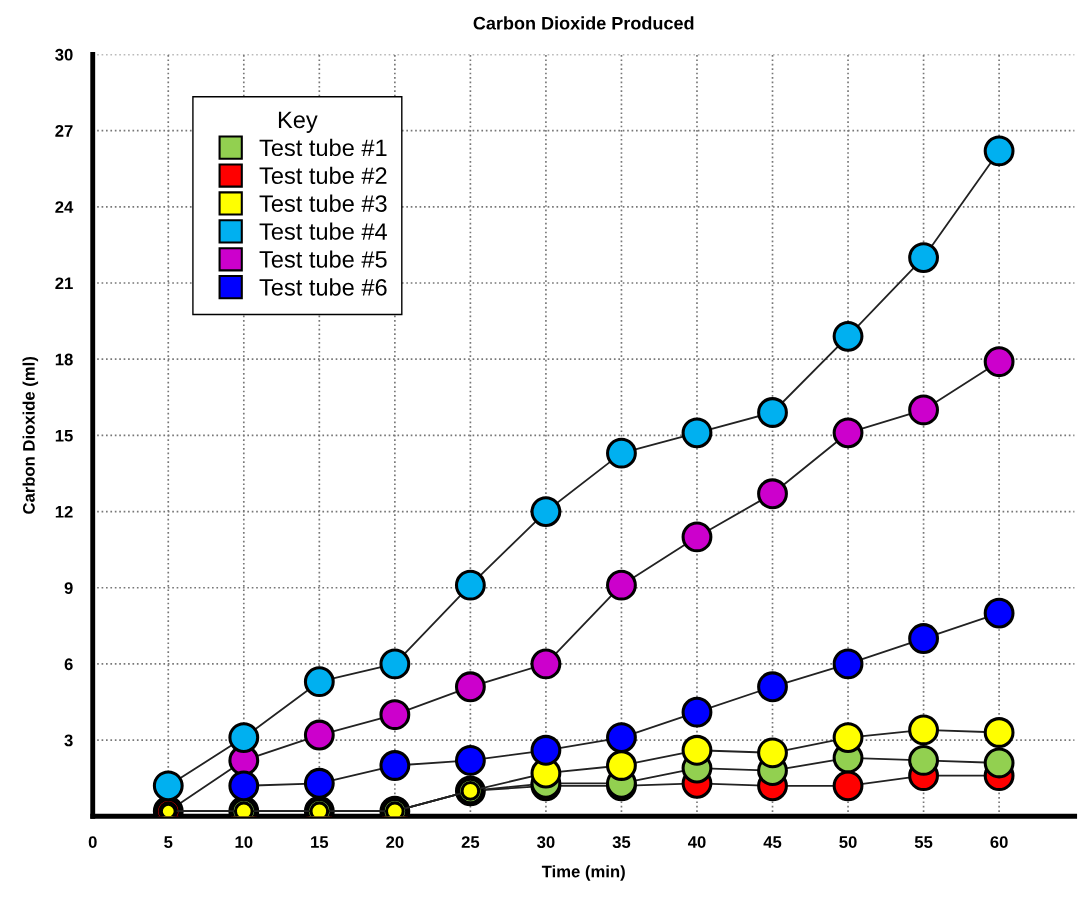 The height and width of the screenshot is (907, 1091). I want to click on x-tick-label: 15, so click(320, 842).